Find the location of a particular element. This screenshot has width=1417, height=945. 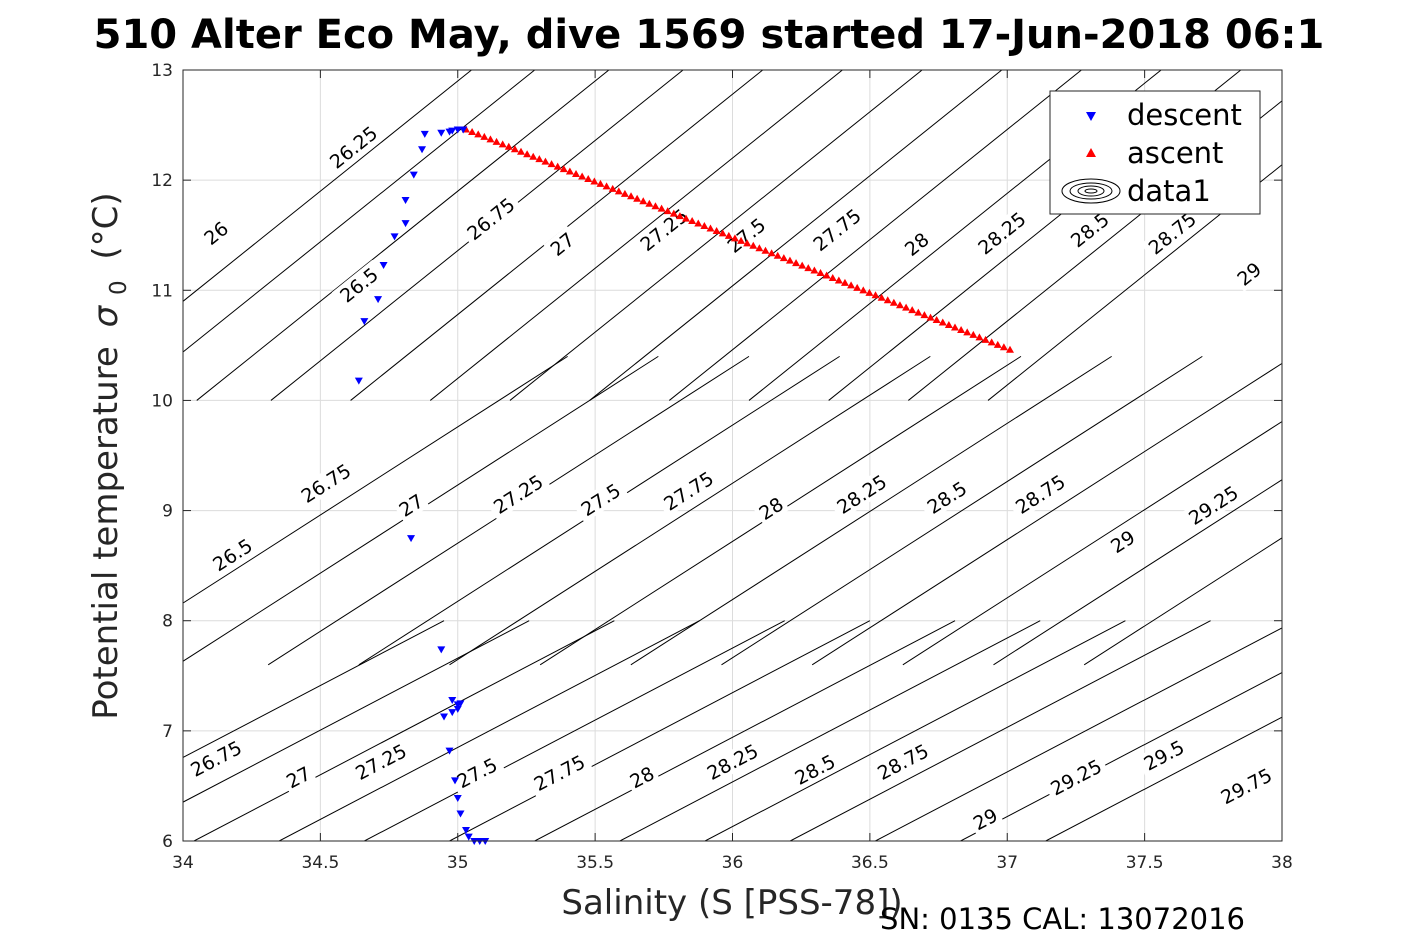

legend-data1-contour-icon is located at coordinates (1091, 191).